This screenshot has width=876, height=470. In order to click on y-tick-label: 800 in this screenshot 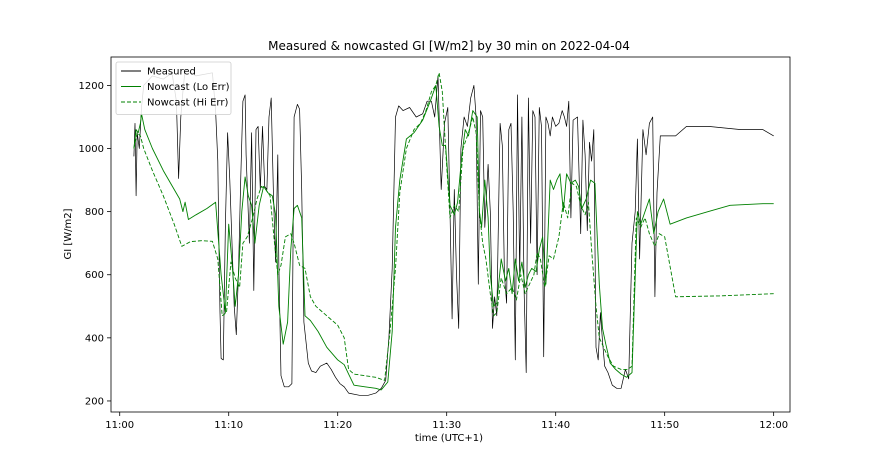, I will do `click(94, 212)`.